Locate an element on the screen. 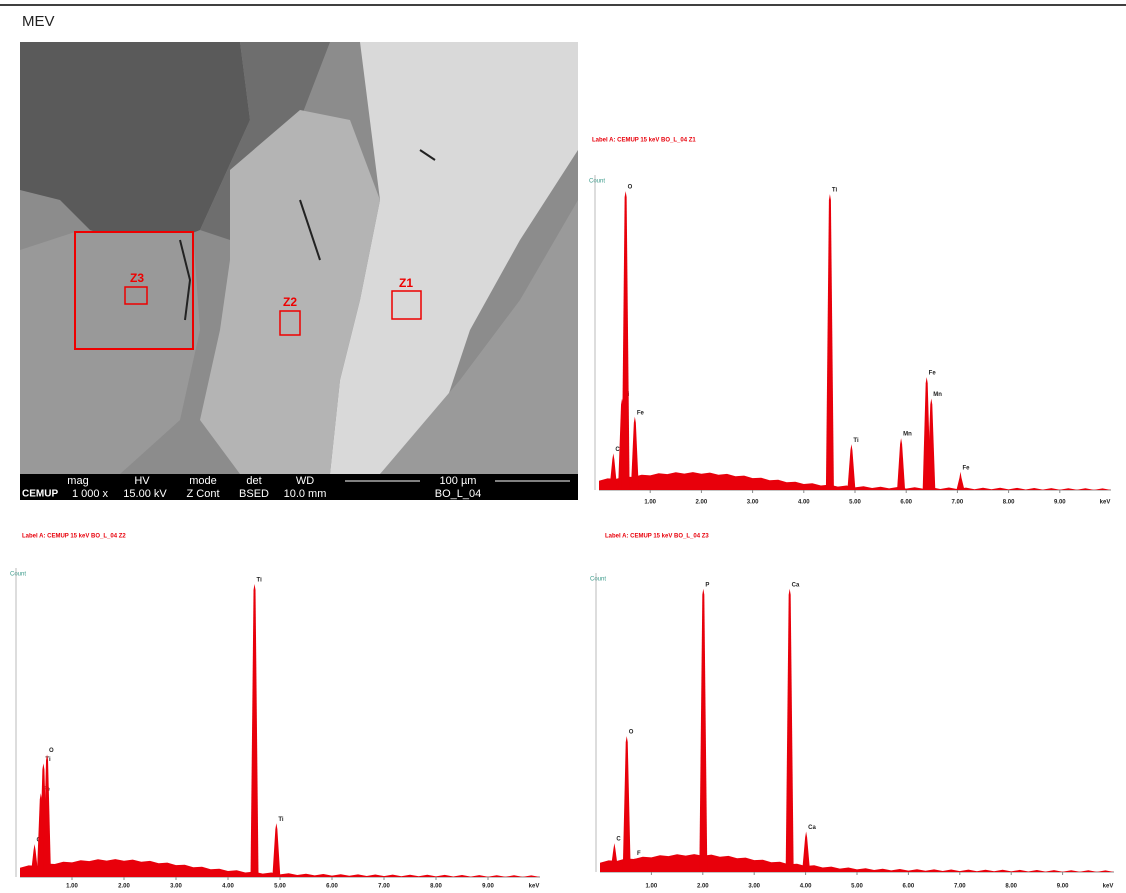 The width and height of the screenshot is (1126, 893). chart-title: Label A: CEMUP 15 keV BO_L_04 Z1 is located at coordinates (644, 141).